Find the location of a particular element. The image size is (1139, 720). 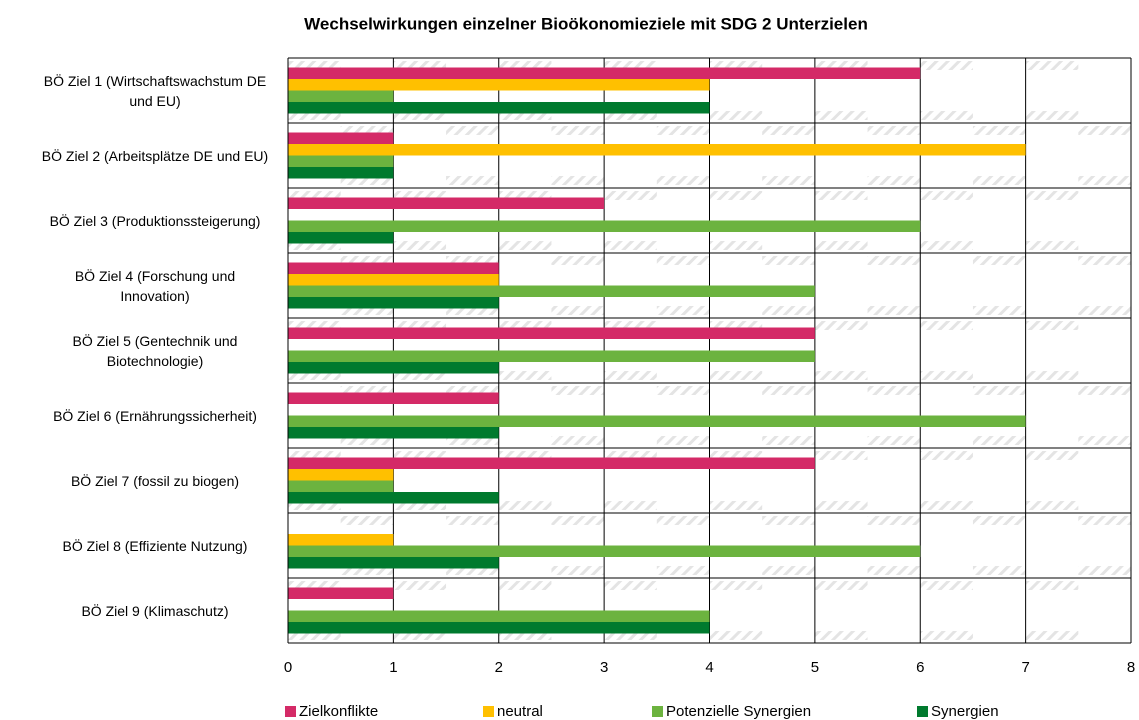

x-tick-label: 0 is located at coordinates (288, 667).